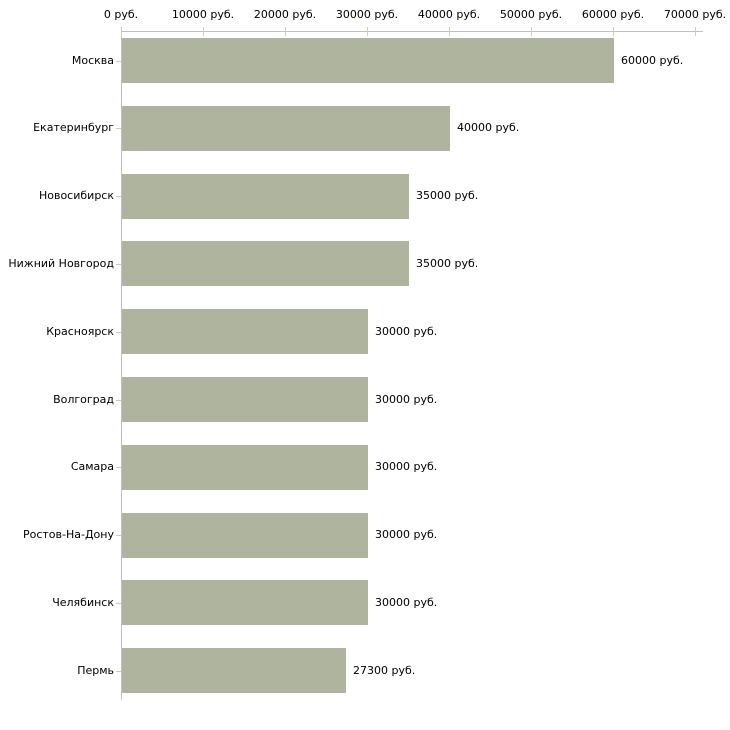  I want to click on x-axis-tick-label: 30000 руб., so click(367, 14).